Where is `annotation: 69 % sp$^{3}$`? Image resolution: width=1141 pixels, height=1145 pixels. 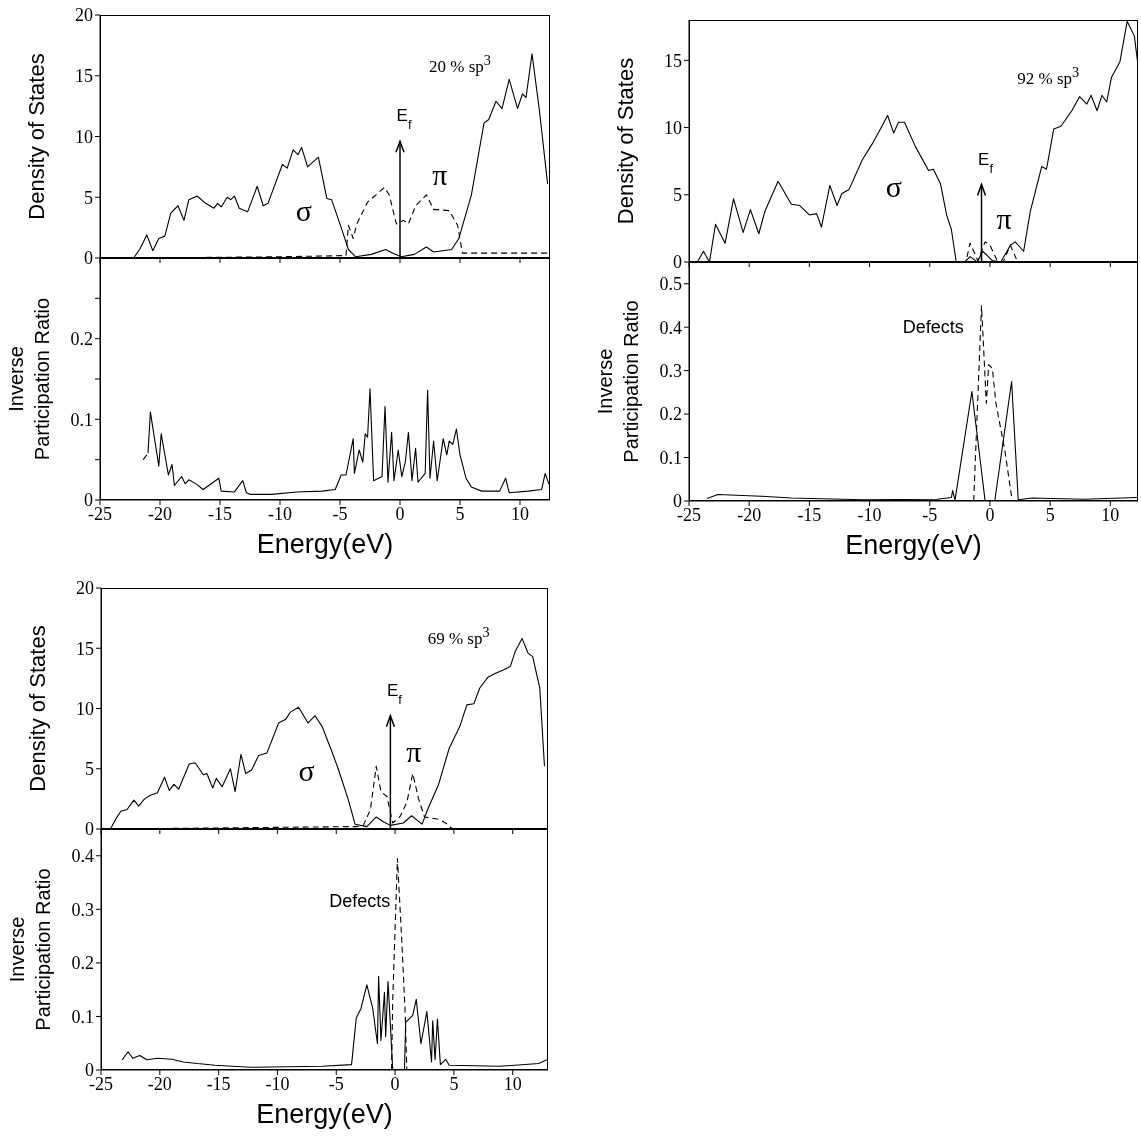 annotation: 69 % sp$^{3}$ is located at coordinates (458, 636).